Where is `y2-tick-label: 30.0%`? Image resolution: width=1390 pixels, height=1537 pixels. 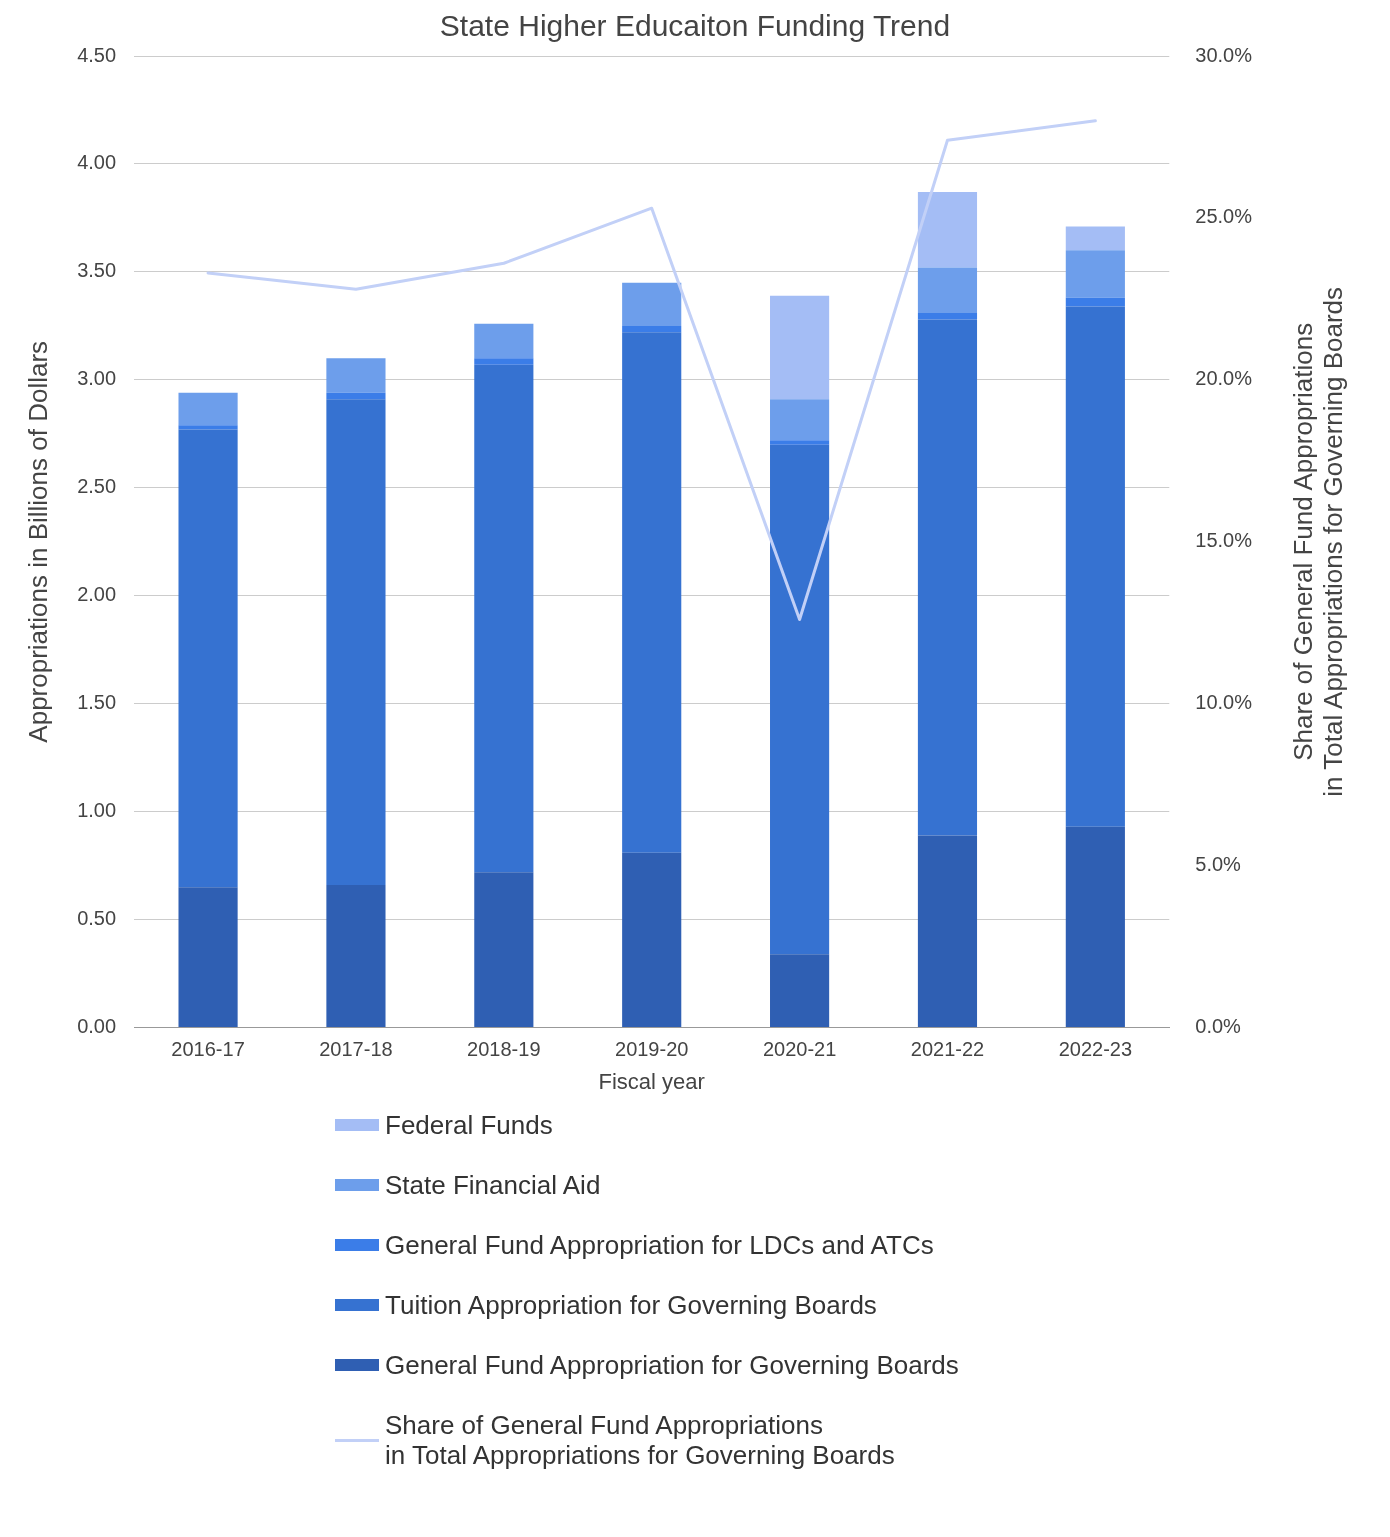
y2-tick-label: 30.0% is located at coordinates (1224, 54).